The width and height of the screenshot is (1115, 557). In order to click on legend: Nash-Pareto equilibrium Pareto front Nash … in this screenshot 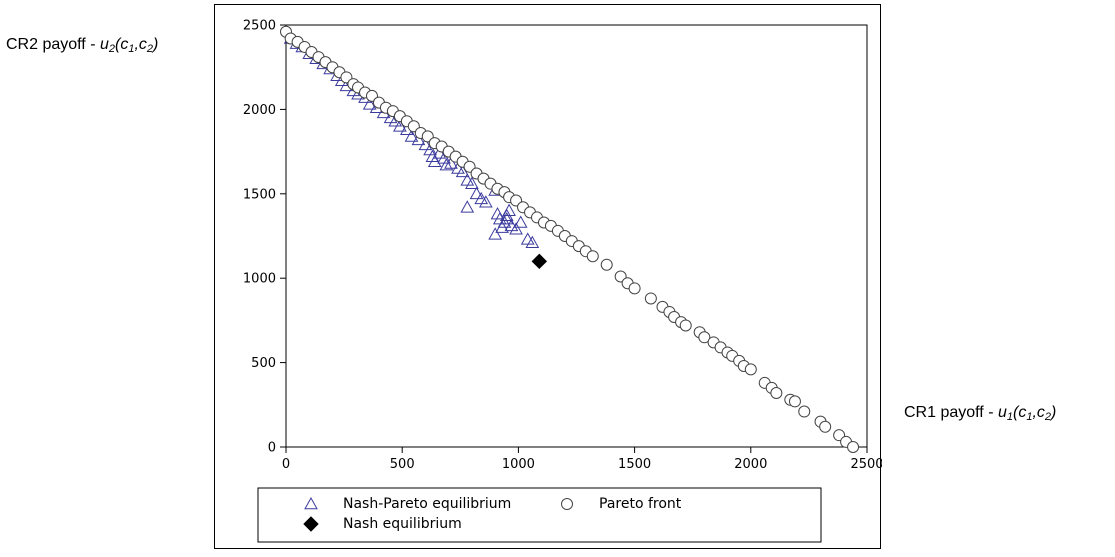, I will do `click(539, 515)`.